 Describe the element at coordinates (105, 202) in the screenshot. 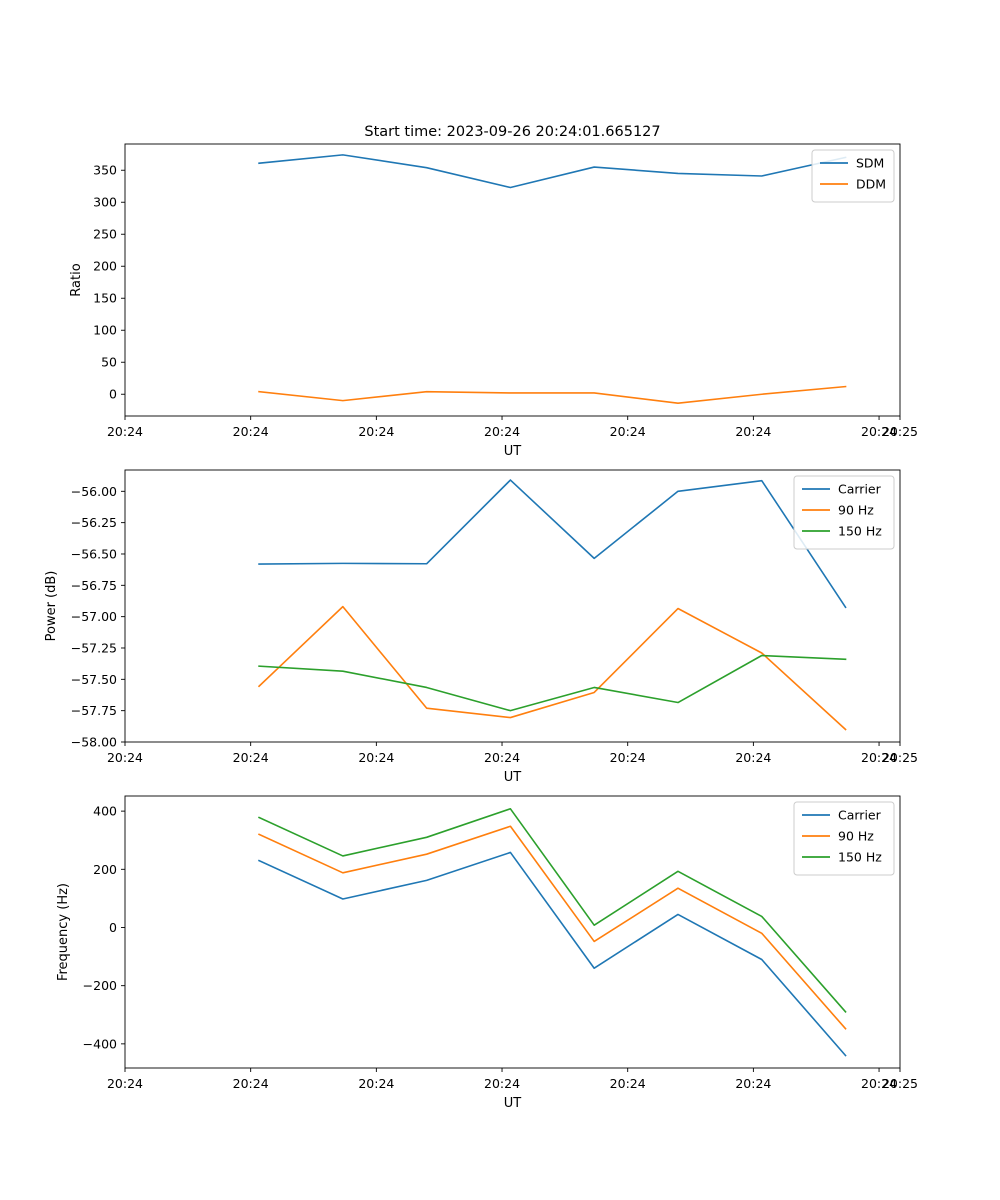

I see `y-tick-label: 300` at that location.